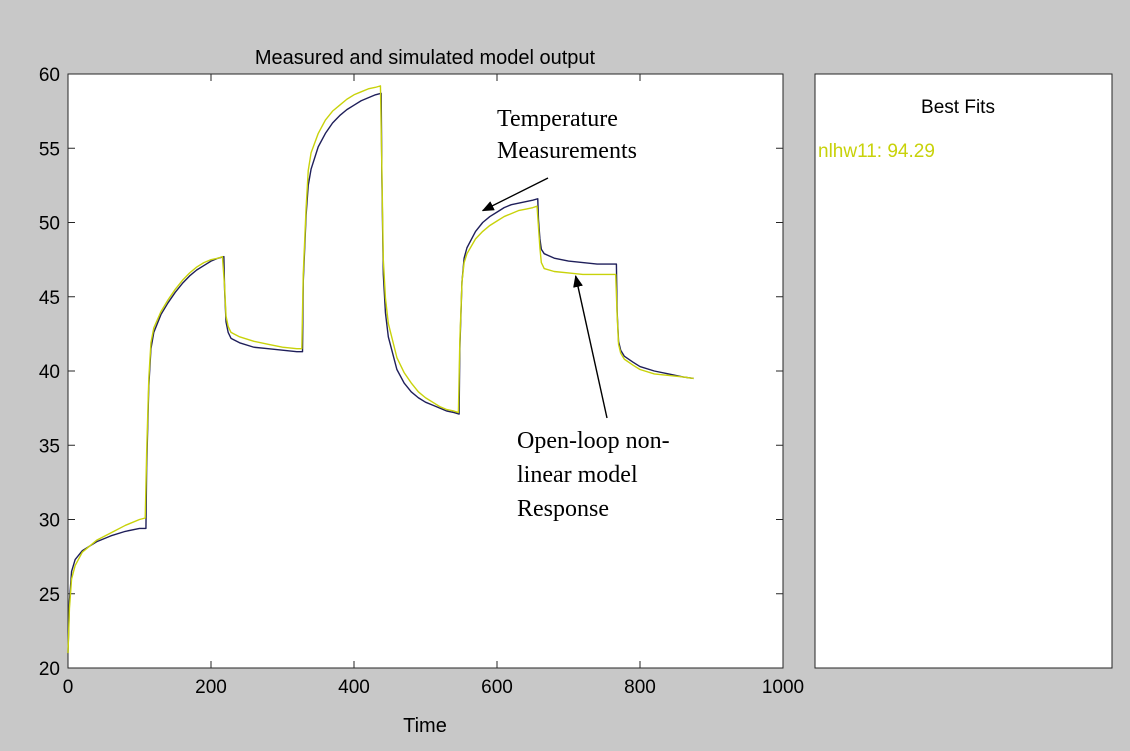  What do you see at coordinates (354, 687) in the screenshot?
I see `x-tick-label: 400` at bounding box center [354, 687].